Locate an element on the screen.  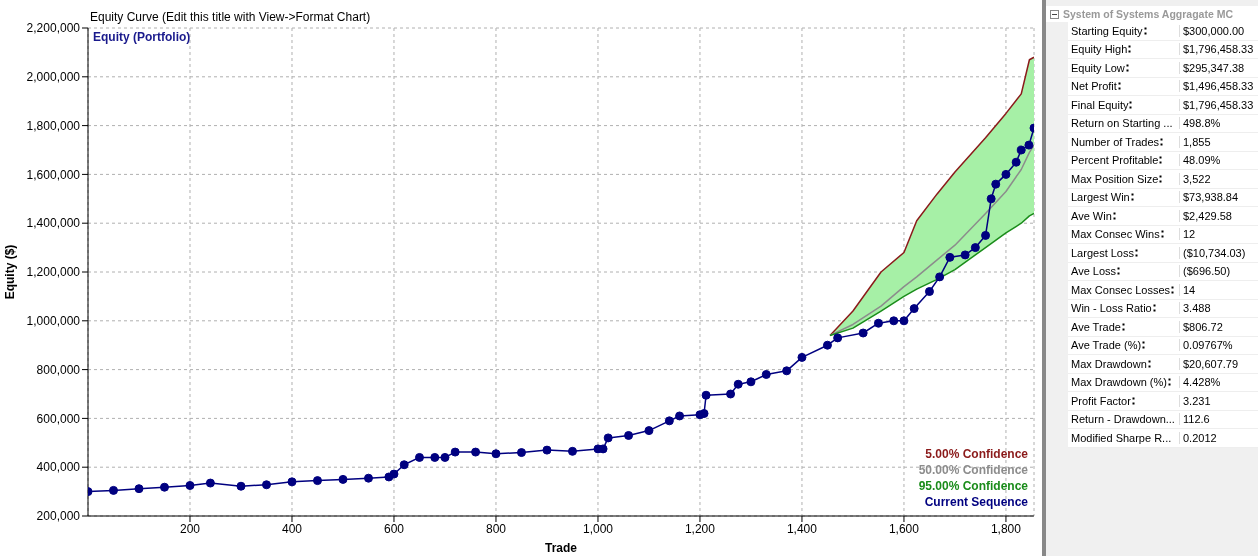
category-label: Max Drawdown is located at coordinates (1109, 363).